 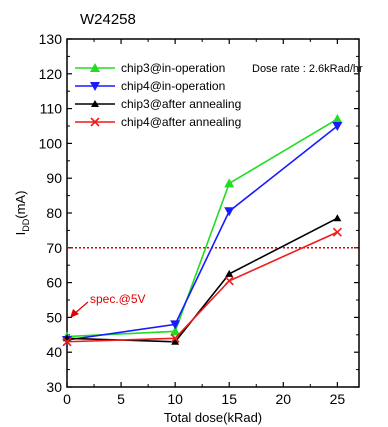 I want to click on x-axis-label: Total dose(kRad), so click(x=213, y=417).